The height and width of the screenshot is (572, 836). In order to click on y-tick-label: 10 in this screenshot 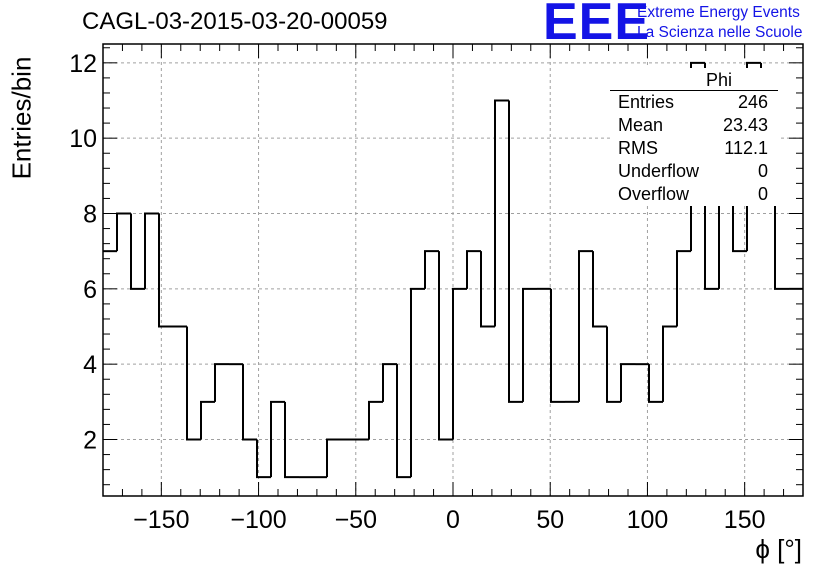, I will do `click(83, 139)`.